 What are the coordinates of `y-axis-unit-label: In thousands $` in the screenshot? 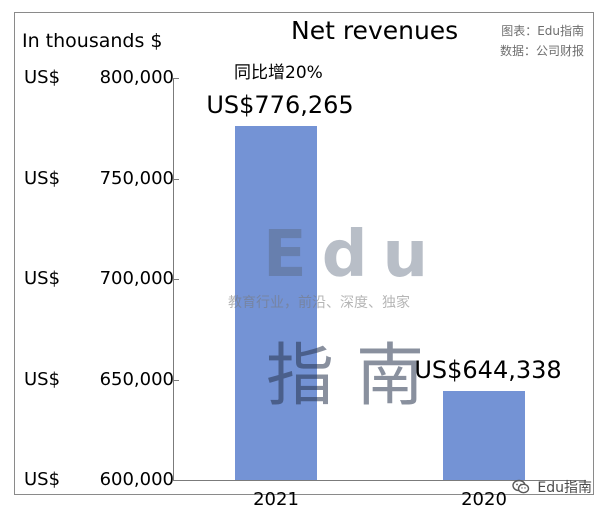 It's located at (92, 41).